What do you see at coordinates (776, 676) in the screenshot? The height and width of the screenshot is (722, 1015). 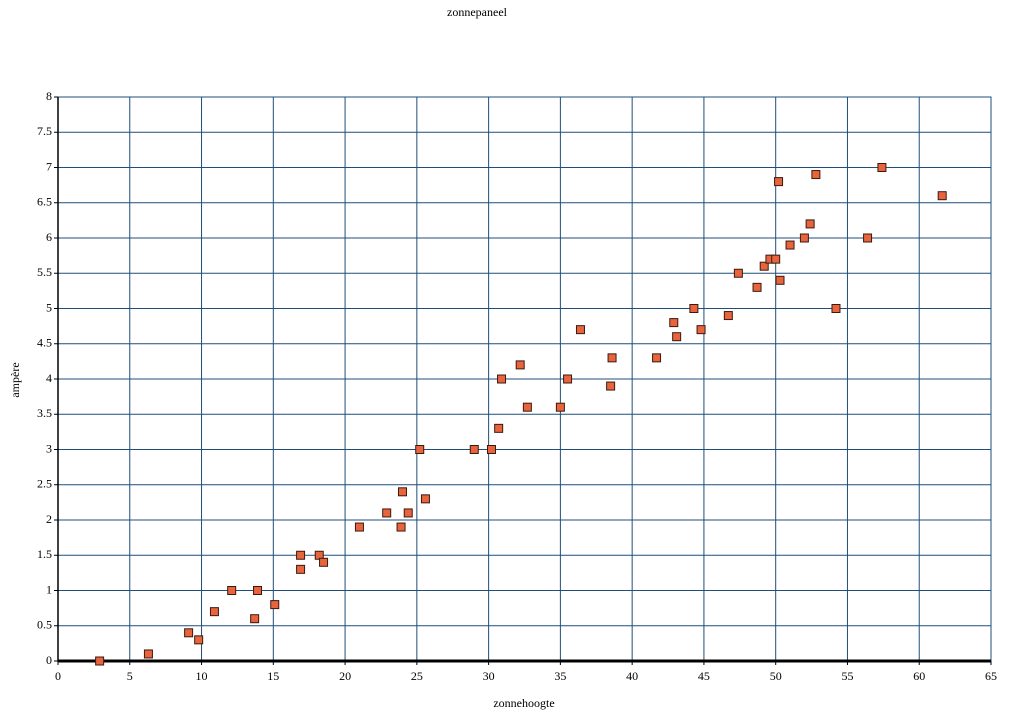 I see `x-tick-label: 50` at bounding box center [776, 676].